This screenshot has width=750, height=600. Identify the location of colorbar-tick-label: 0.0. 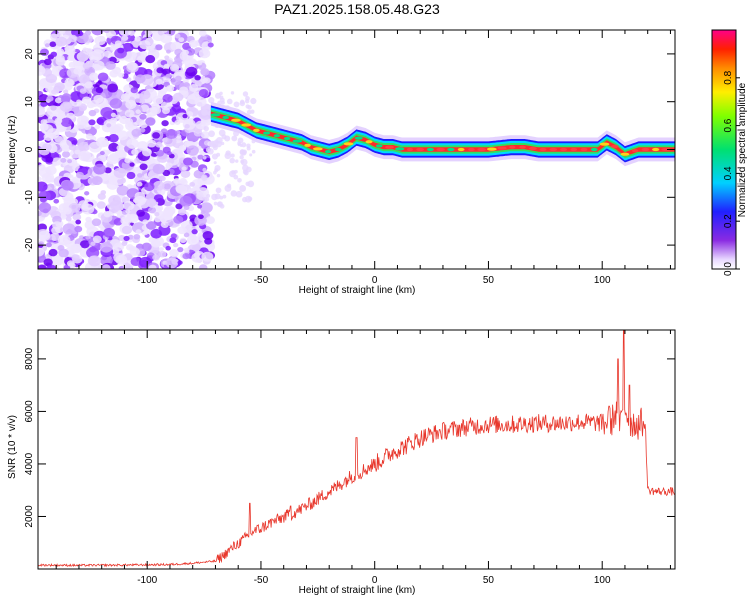
(728, 269).